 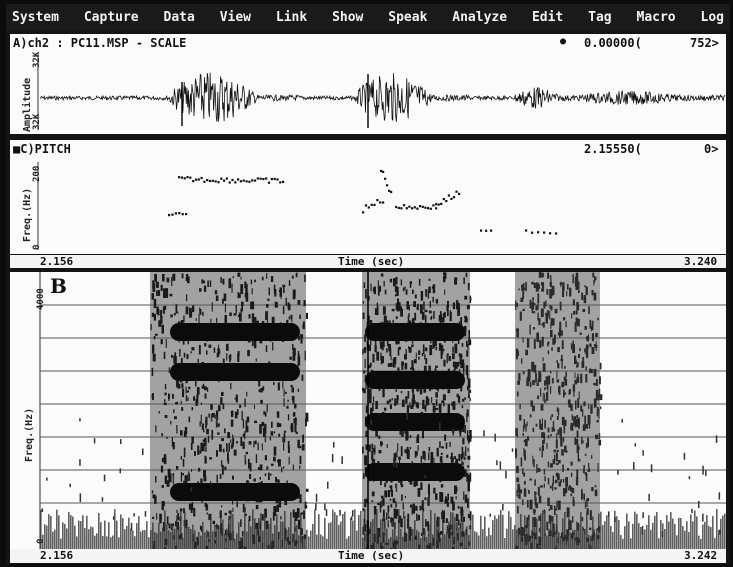 What do you see at coordinates (704, 43) in the screenshot?
I see `waveform-sample-readout: 752>` at bounding box center [704, 43].